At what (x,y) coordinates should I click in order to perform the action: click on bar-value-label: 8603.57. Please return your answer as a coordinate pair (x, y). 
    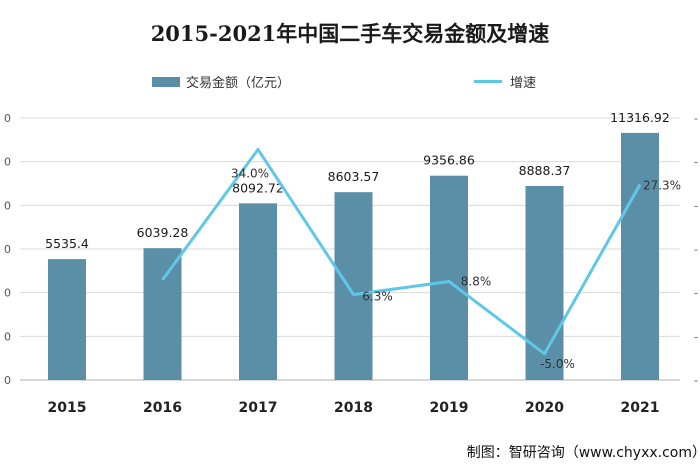
    Looking at the image, I should click on (354, 176).